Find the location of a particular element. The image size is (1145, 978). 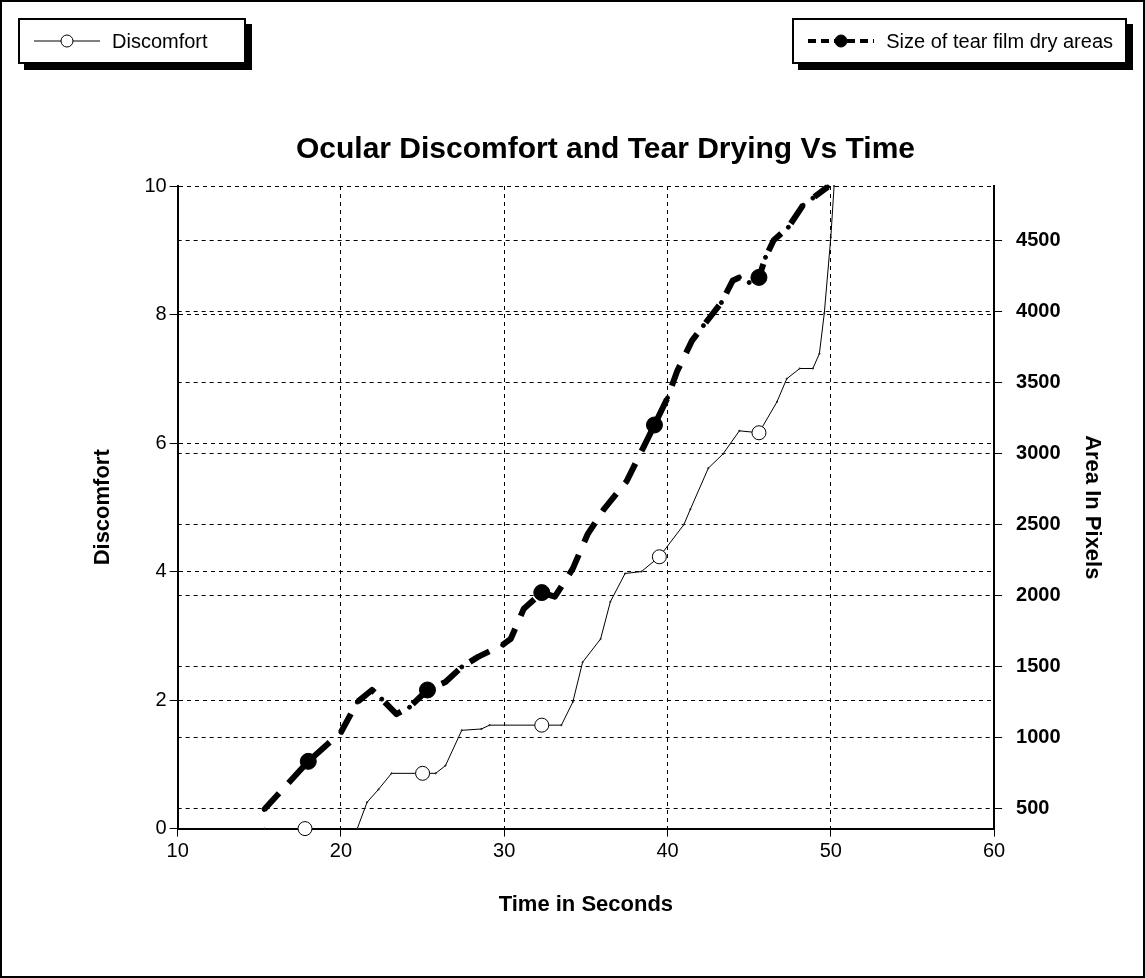

y-tick-label: 10 is located at coordinates (155, 184).